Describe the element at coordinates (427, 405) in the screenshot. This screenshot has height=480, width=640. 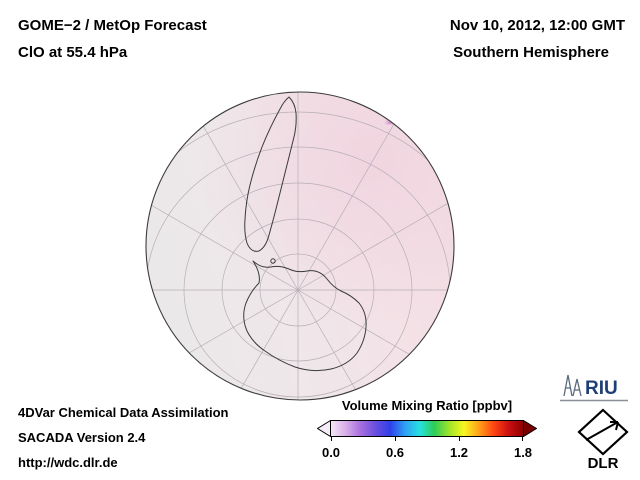
I see `colorbar-title: Volume Mixing Ratio [ppbv]` at that location.